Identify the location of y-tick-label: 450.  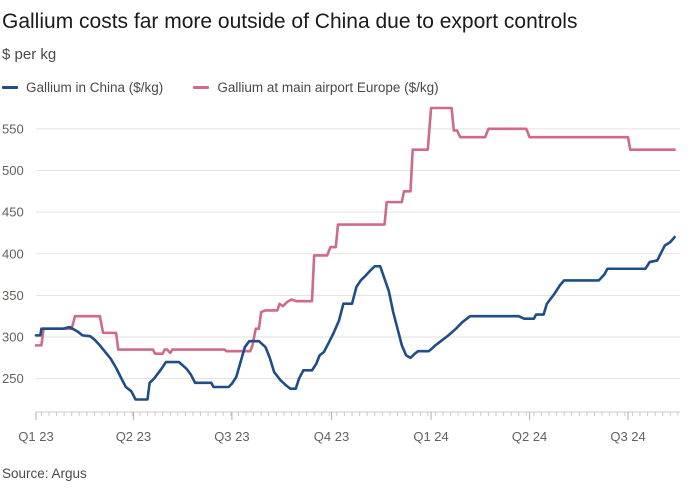
(13, 212).